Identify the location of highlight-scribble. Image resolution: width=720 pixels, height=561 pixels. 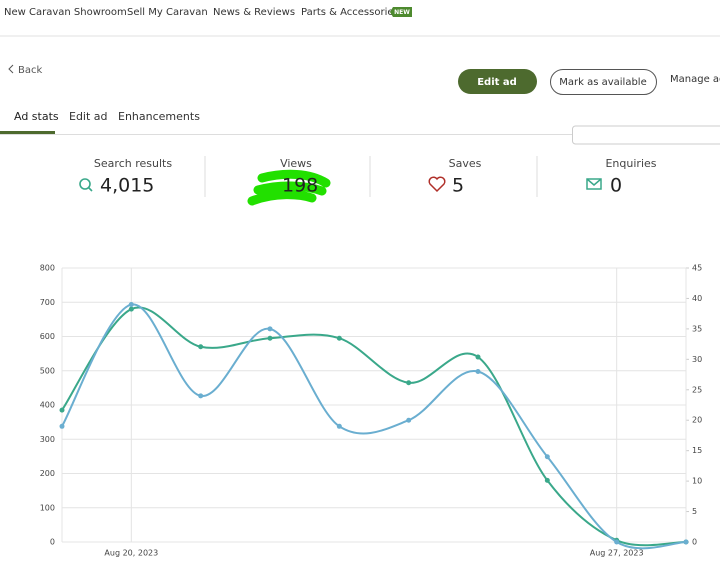
(289, 187).